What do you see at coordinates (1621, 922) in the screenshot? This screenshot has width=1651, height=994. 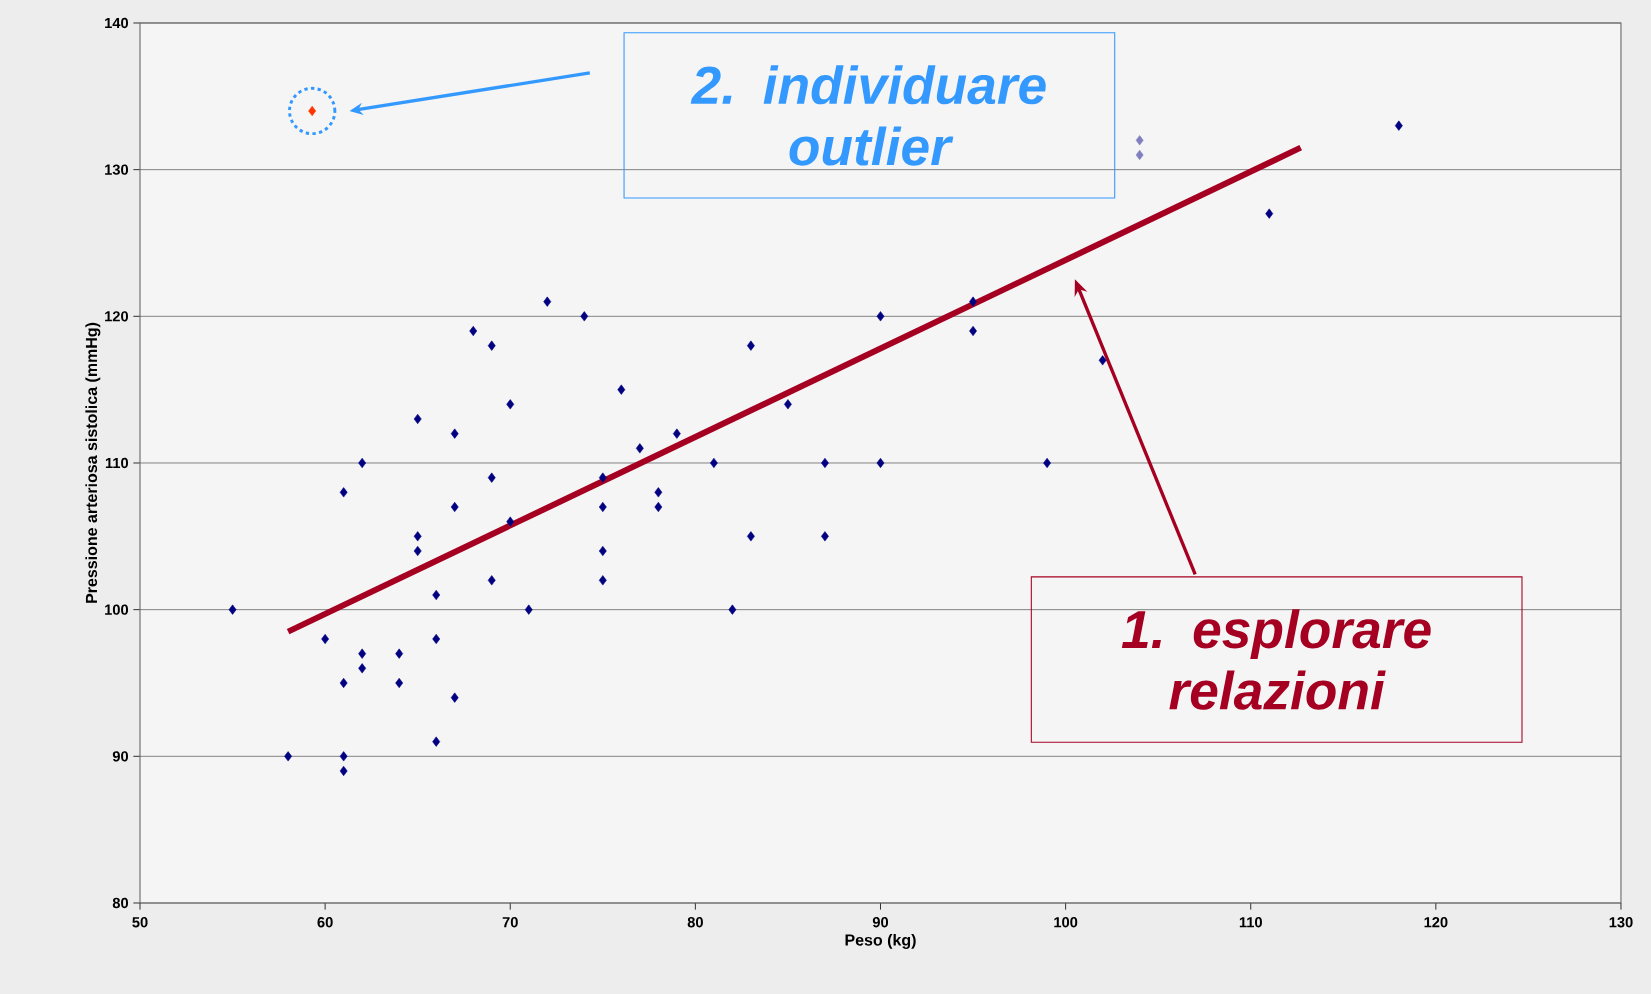 I see `x-tick-label: 130` at bounding box center [1621, 922].